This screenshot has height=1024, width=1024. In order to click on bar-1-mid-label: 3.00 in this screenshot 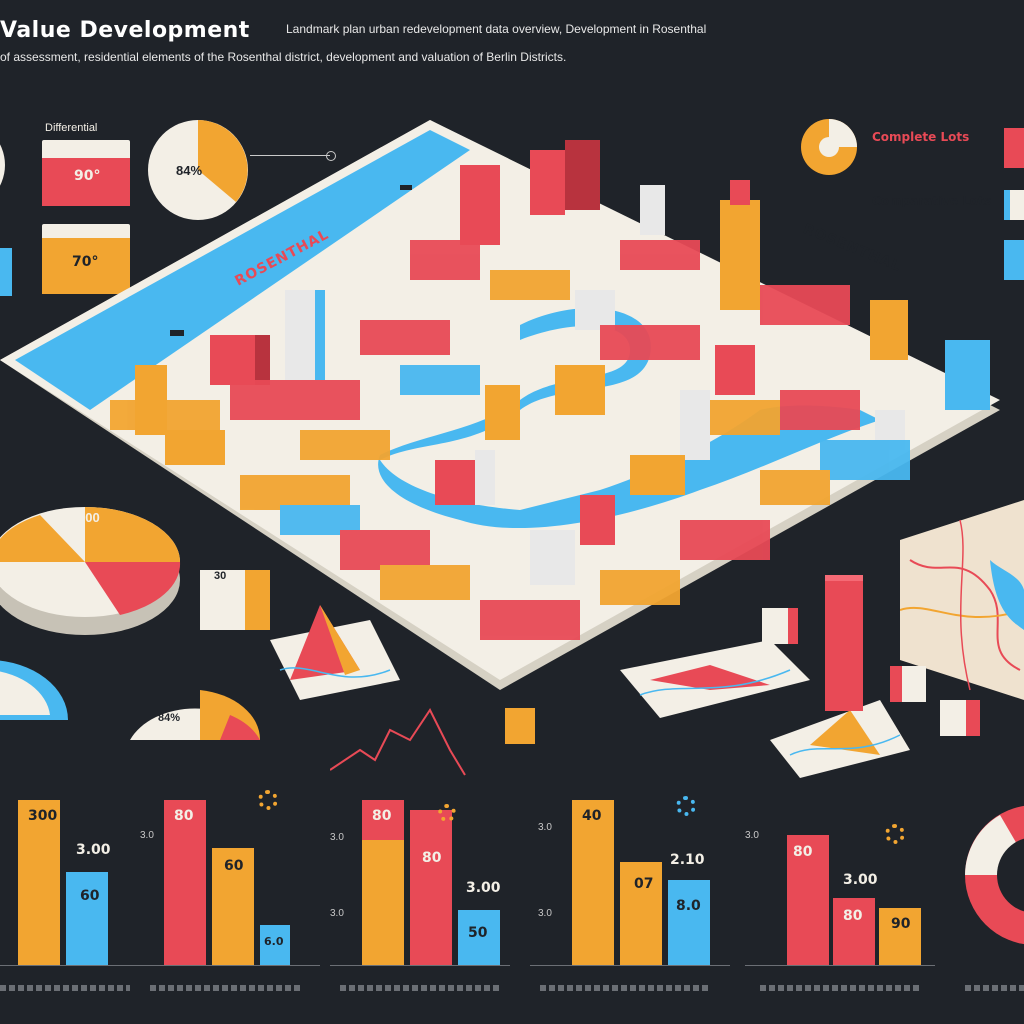, I will do `click(93, 850)`.